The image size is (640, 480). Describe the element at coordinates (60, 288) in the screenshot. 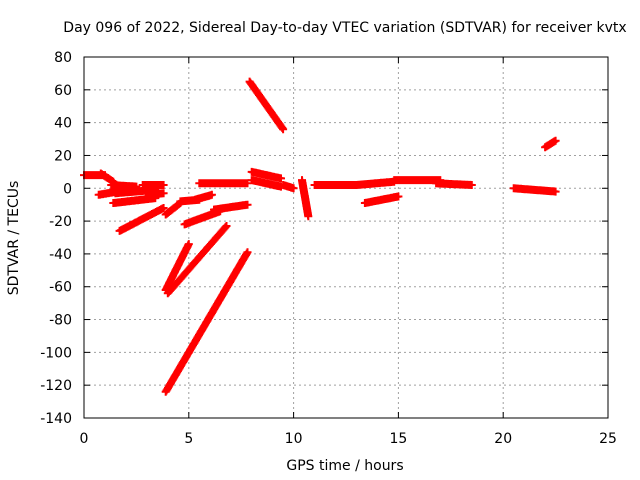

I see `y-tick-label: -60` at that location.